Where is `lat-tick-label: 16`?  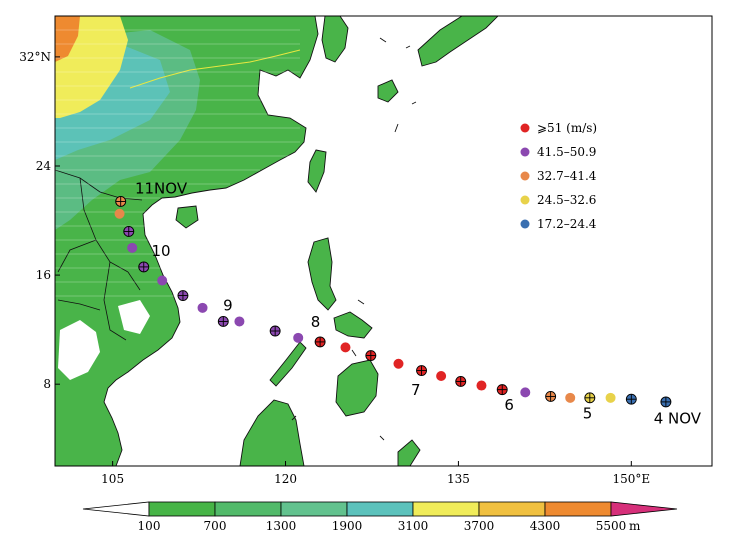 lat-tick-label: 16 is located at coordinates (43, 275).